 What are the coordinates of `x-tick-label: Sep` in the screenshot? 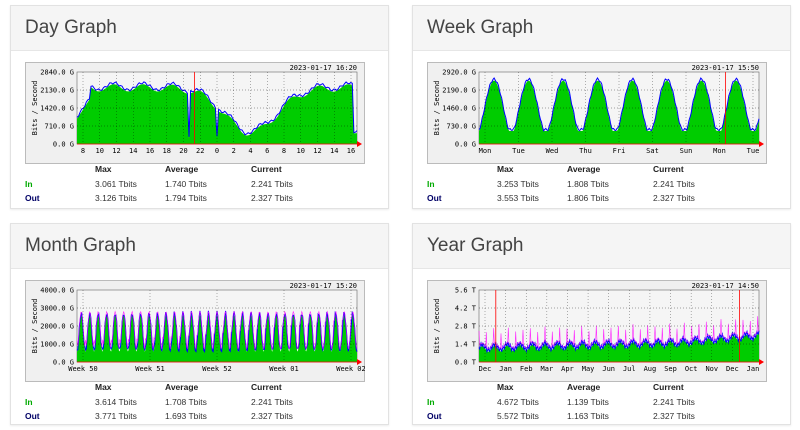 It's located at (670, 369).